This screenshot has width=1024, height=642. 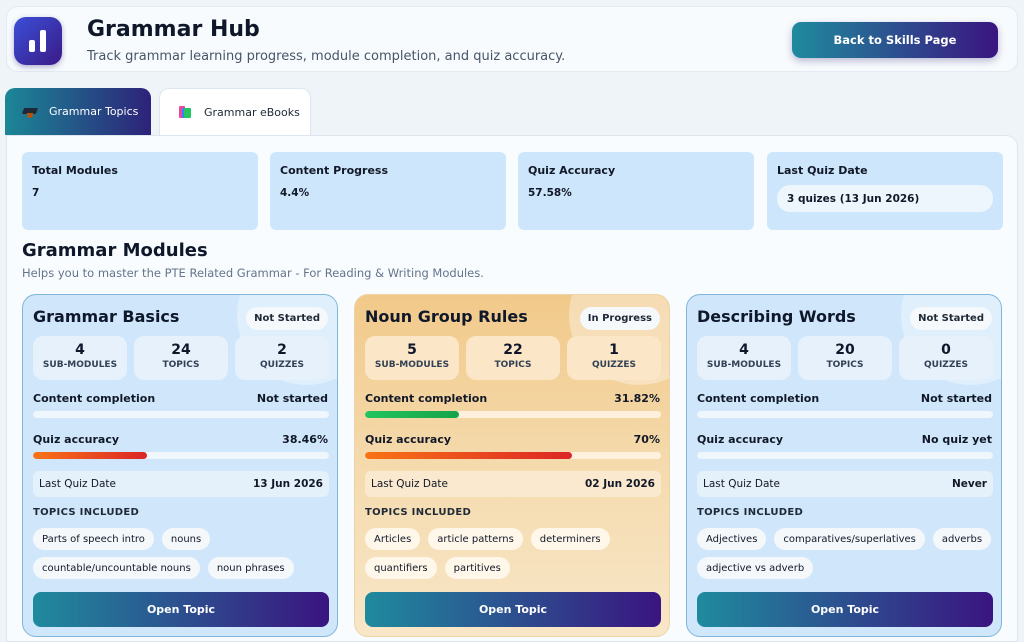 What do you see at coordinates (140, 191) in the screenshot?
I see `stat-card-total-modules: Total Modules 7` at bounding box center [140, 191].